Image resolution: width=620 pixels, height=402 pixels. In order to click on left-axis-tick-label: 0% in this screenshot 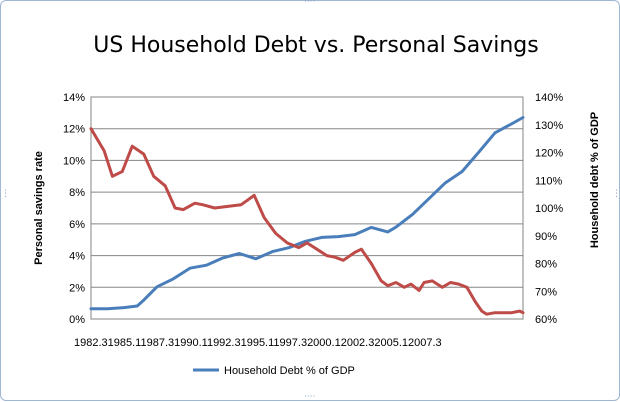, I will do `click(77, 320)`.